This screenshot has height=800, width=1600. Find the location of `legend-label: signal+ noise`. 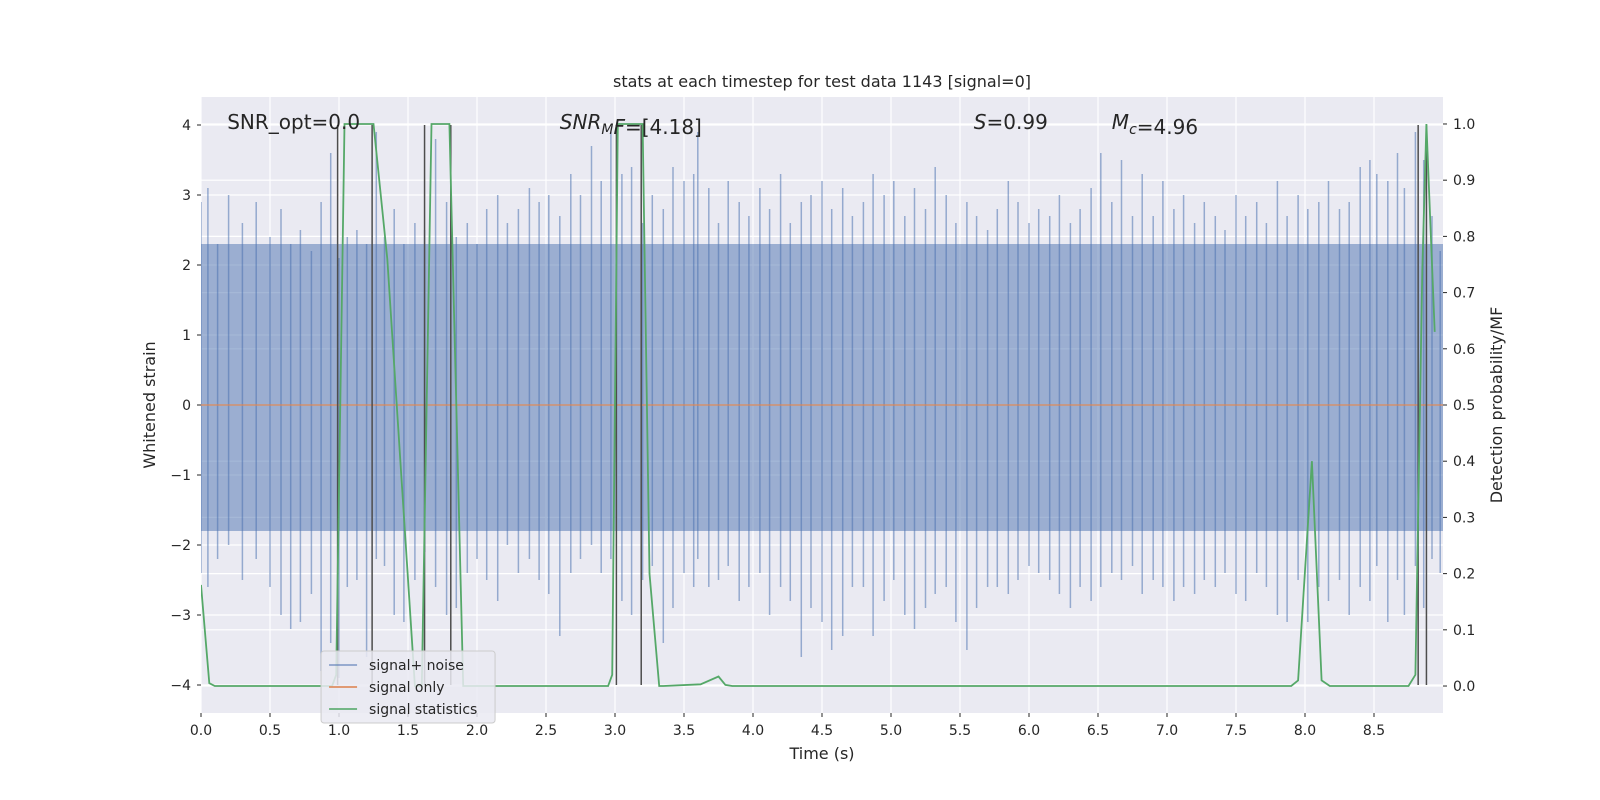

legend-label: signal+ noise is located at coordinates (416, 666).